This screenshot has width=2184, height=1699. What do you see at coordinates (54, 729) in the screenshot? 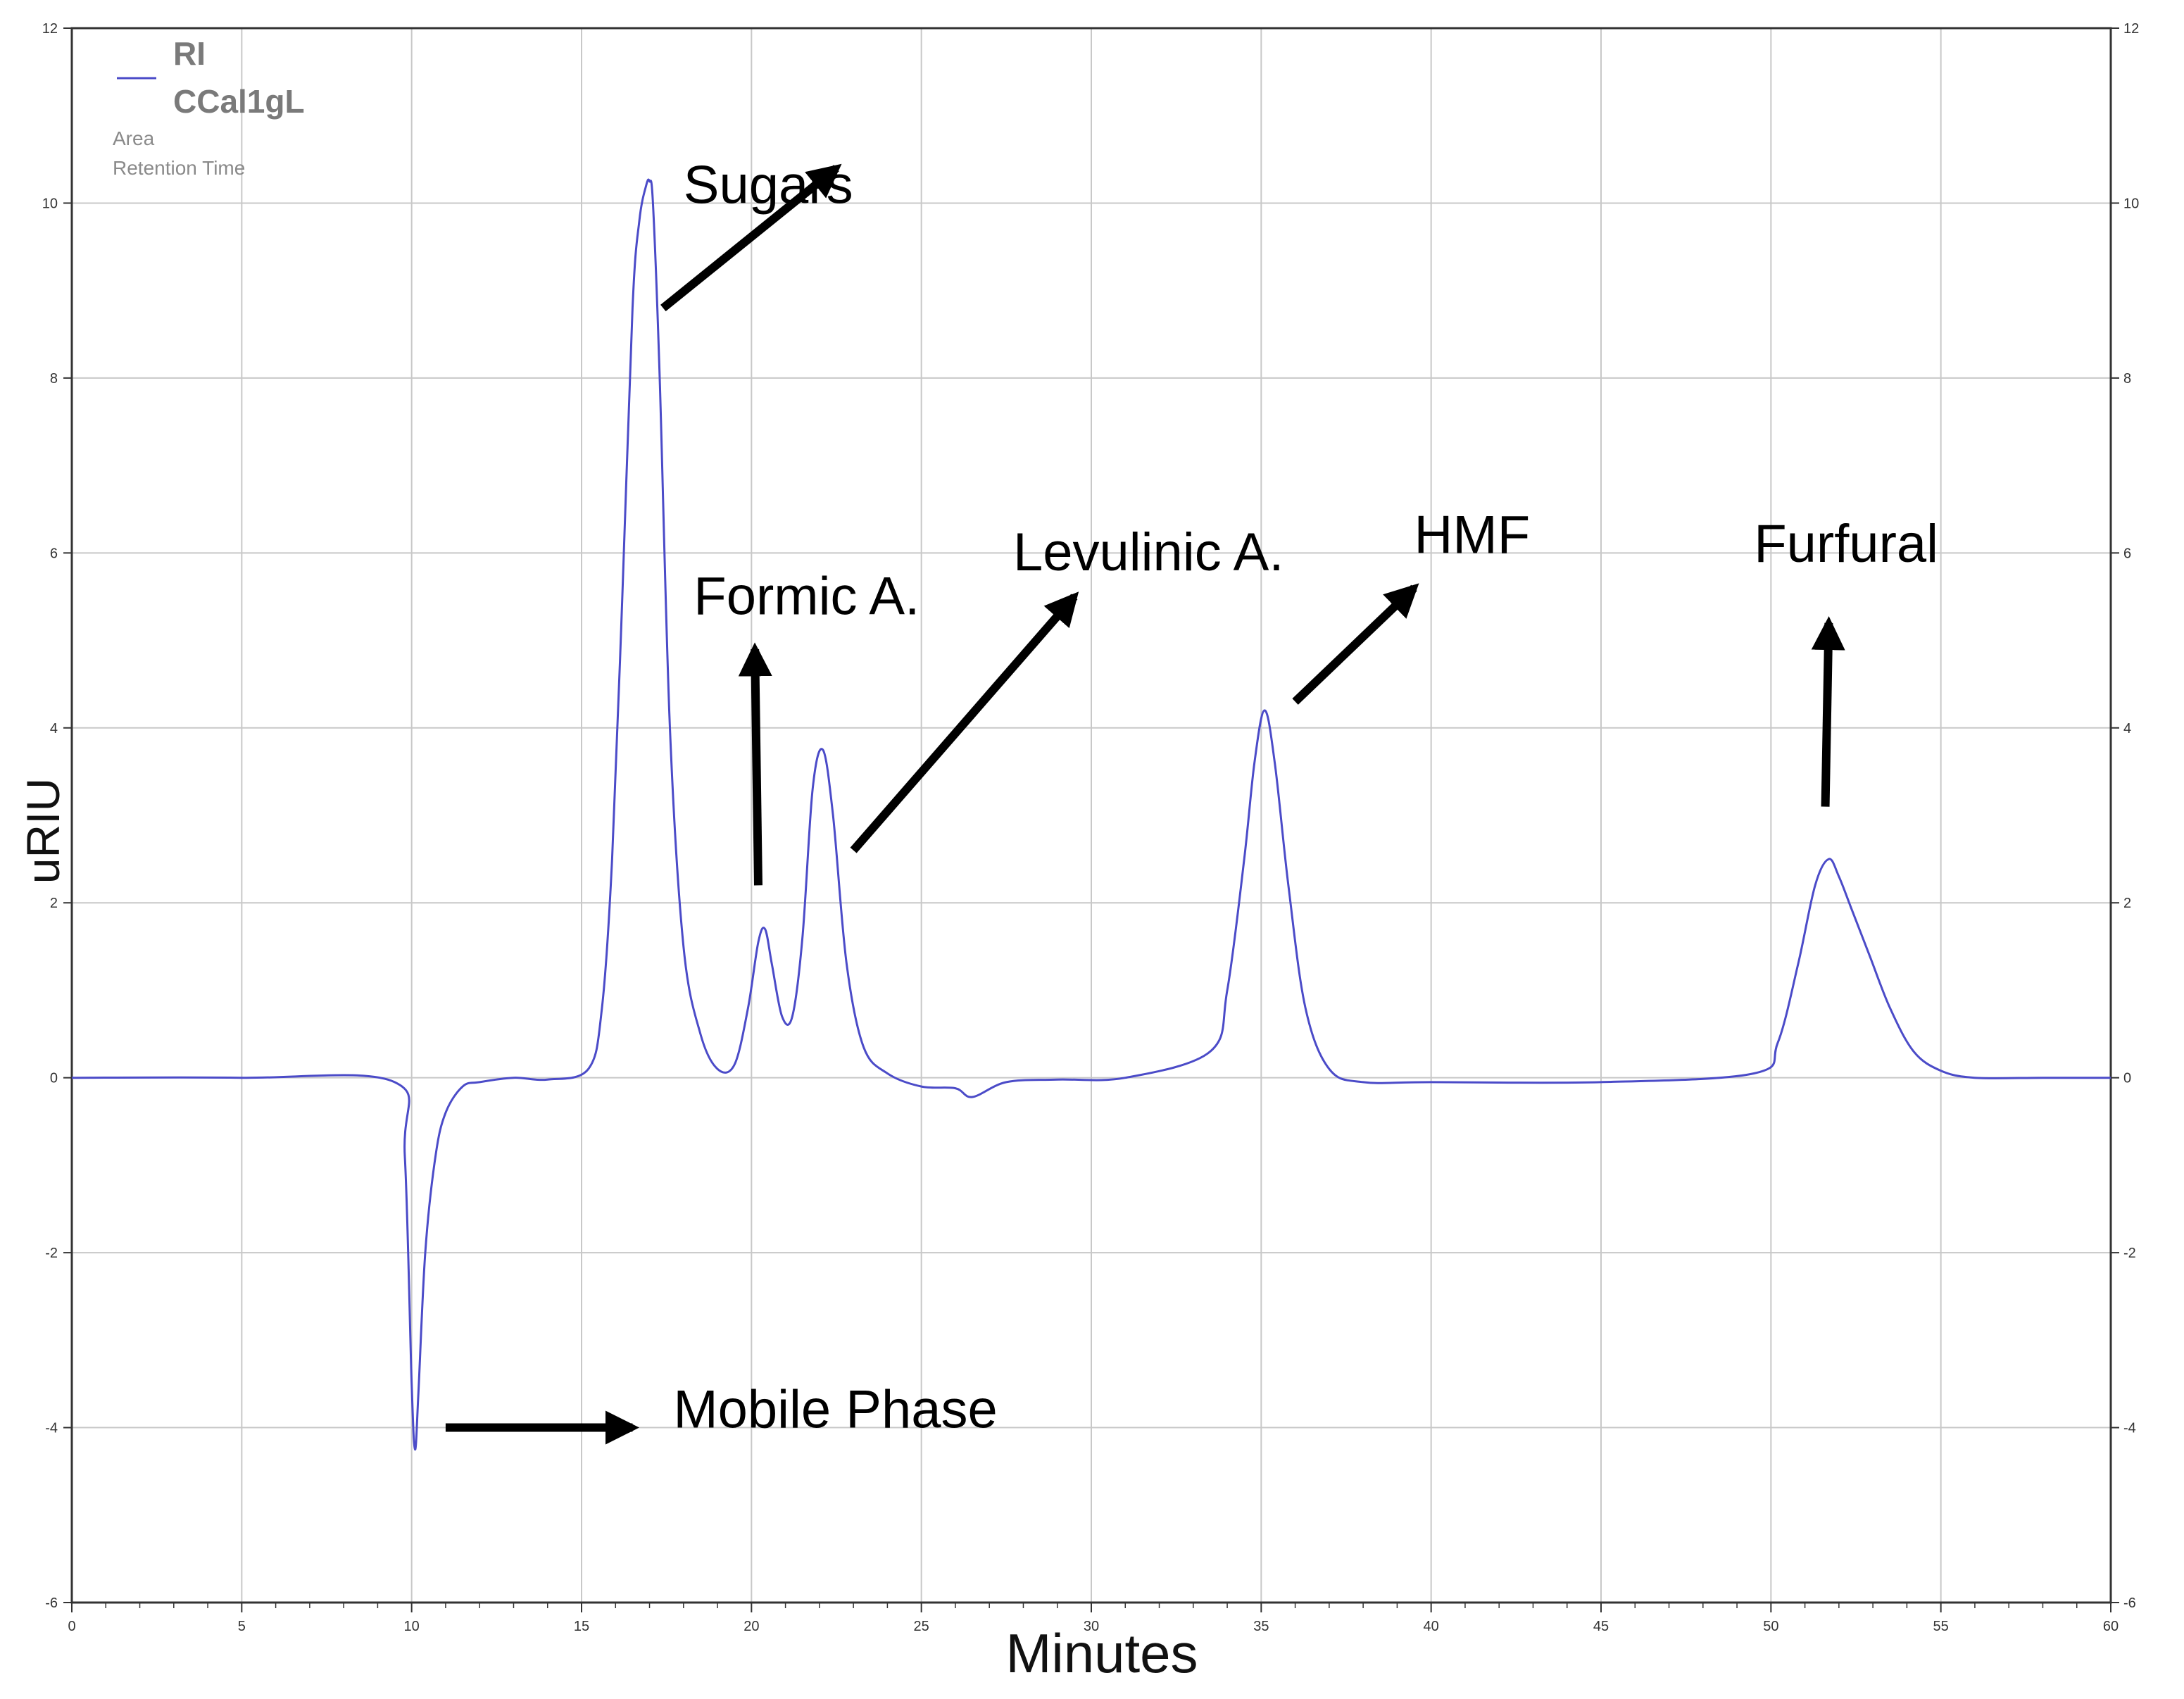
I see `y-tick-label-left: 4` at bounding box center [54, 729].